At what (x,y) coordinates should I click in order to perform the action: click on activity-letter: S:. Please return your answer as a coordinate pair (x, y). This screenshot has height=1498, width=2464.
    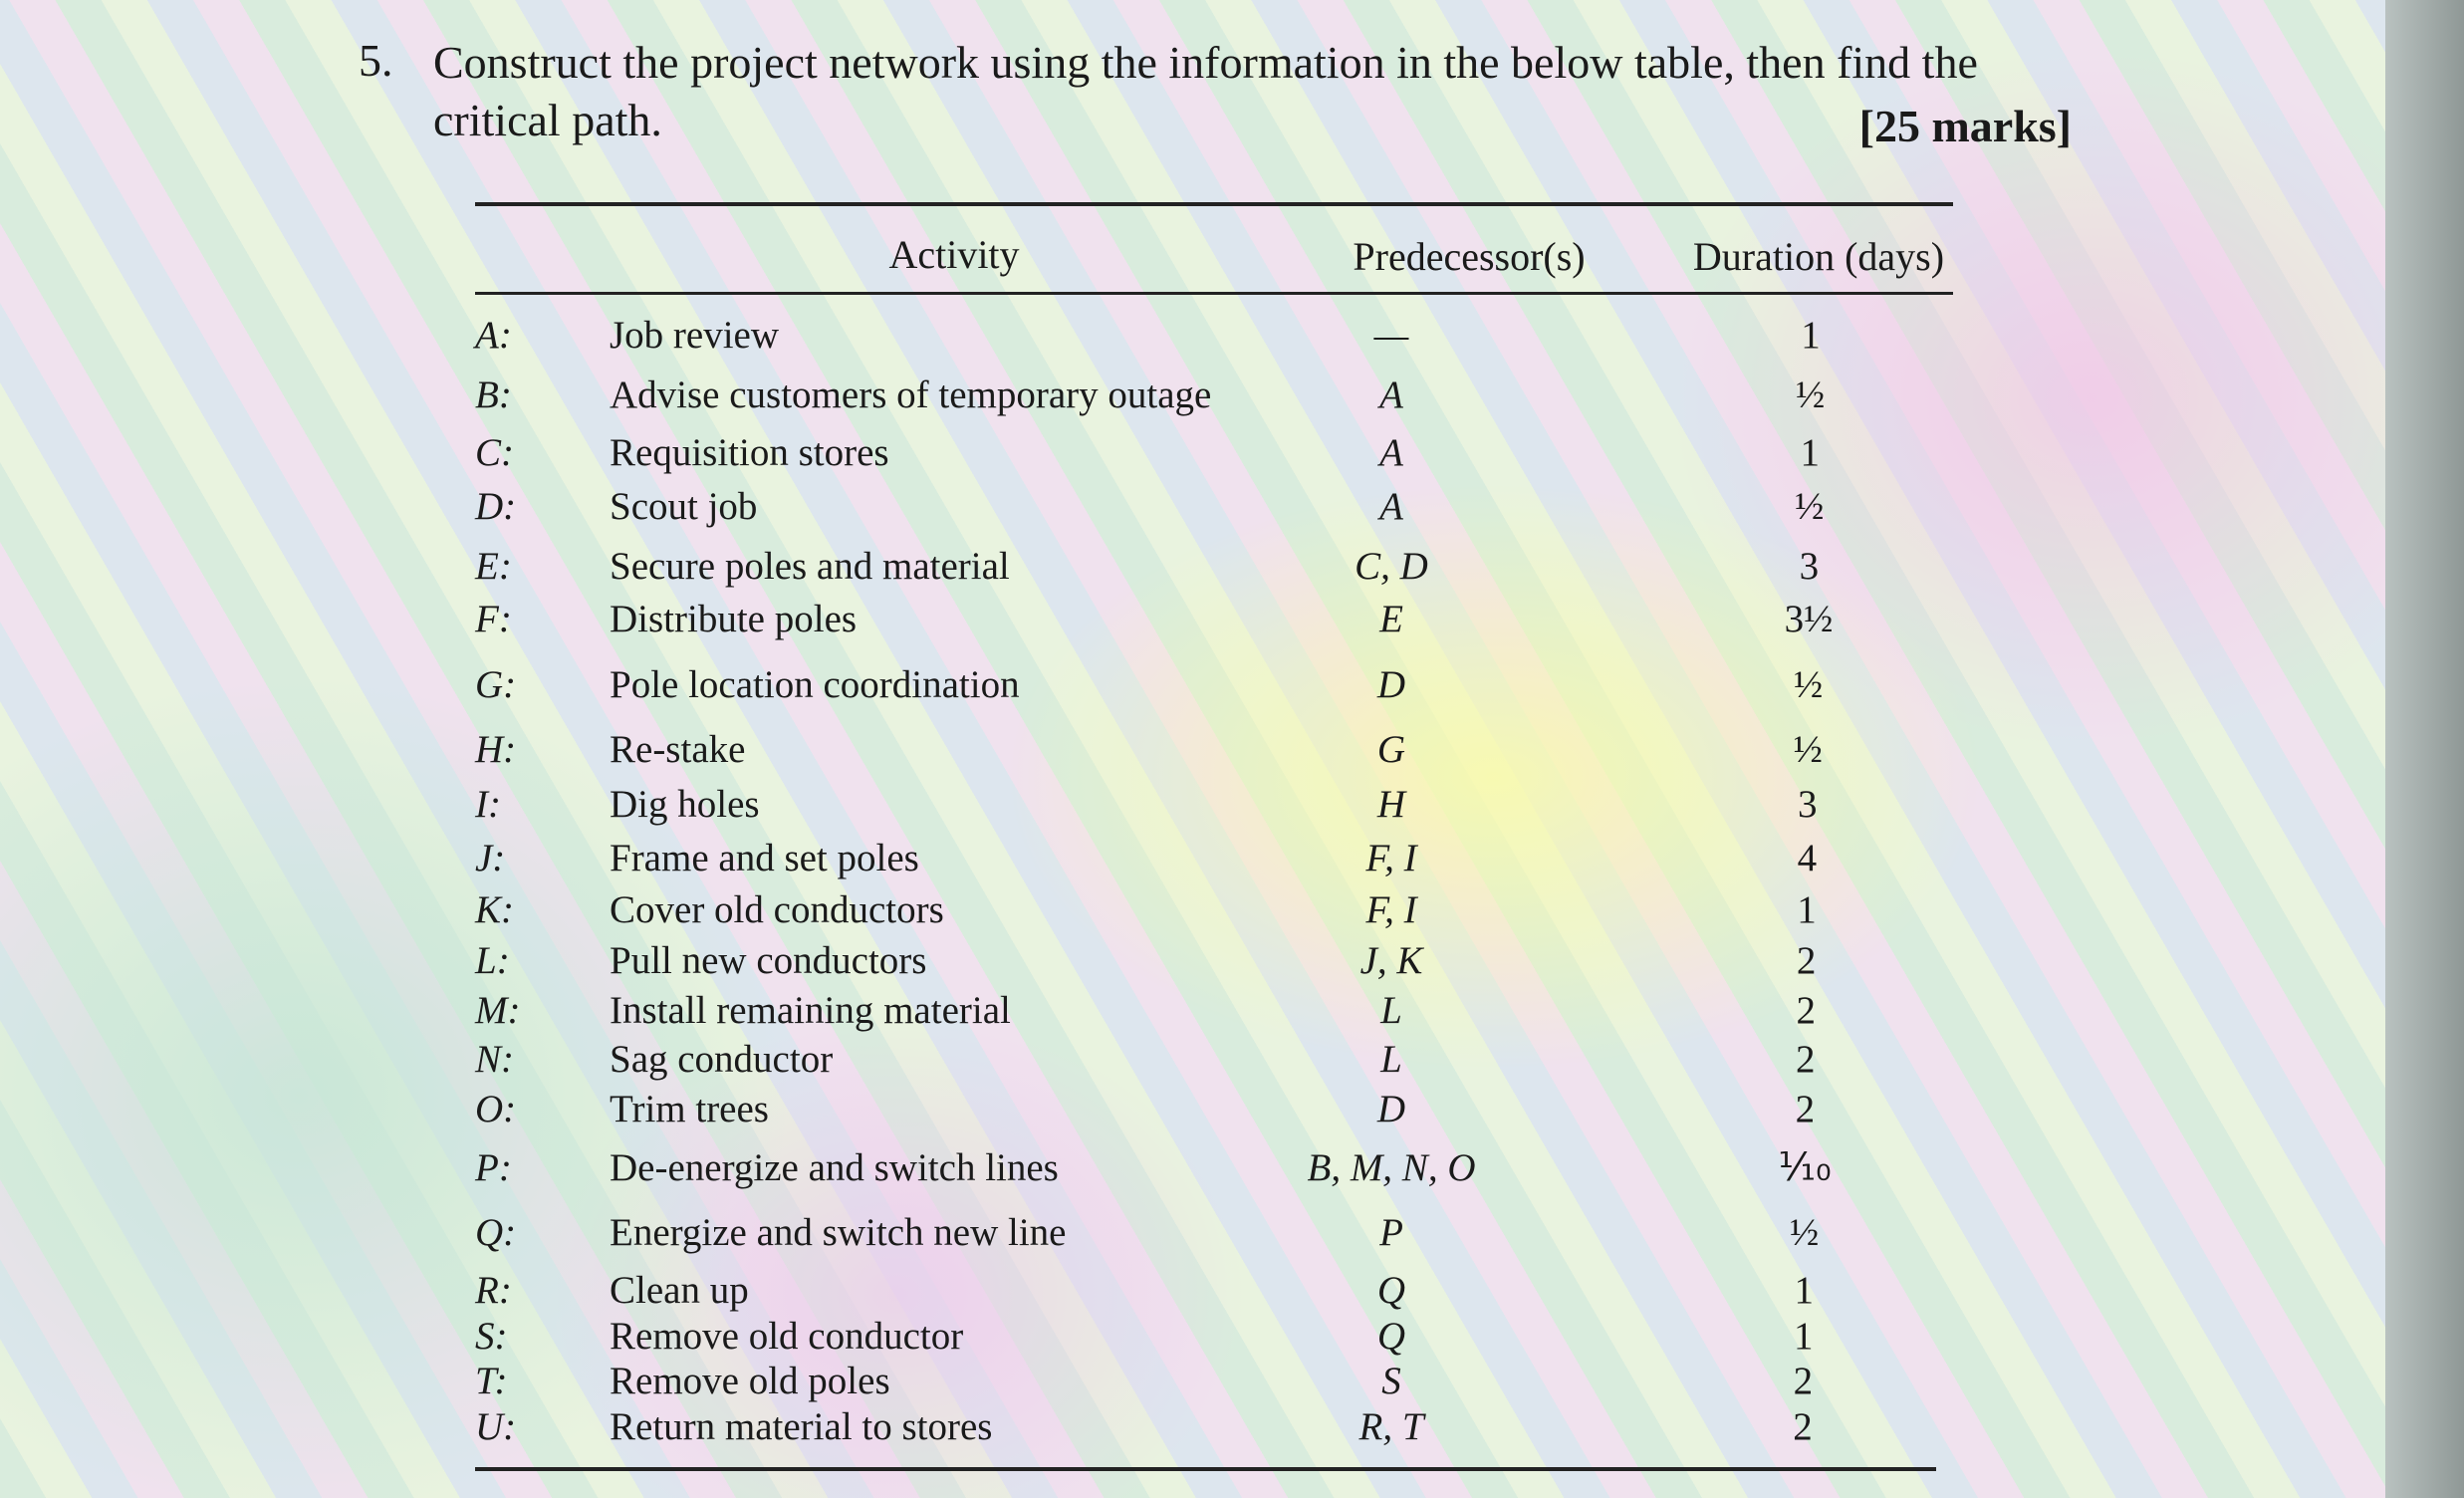
    Looking at the image, I should click on (491, 1336).